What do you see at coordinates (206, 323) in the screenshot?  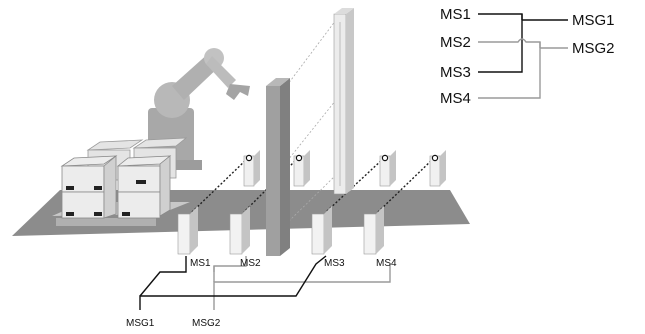 I see `scene-label-msg2: MSG2` at bounding box center [206, 323].